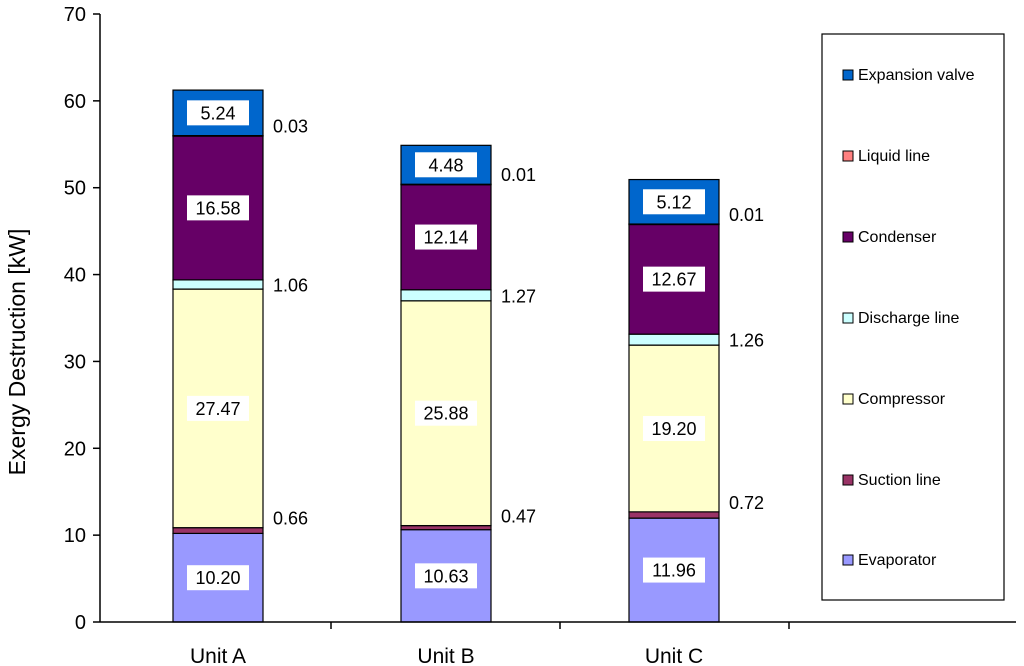 The height and width of the screenshot is (666, 1024). What do you see at coordinates (897, 237) in the screenshot?
I see `legend-label: Condenser` at bounding box center [897, 237].